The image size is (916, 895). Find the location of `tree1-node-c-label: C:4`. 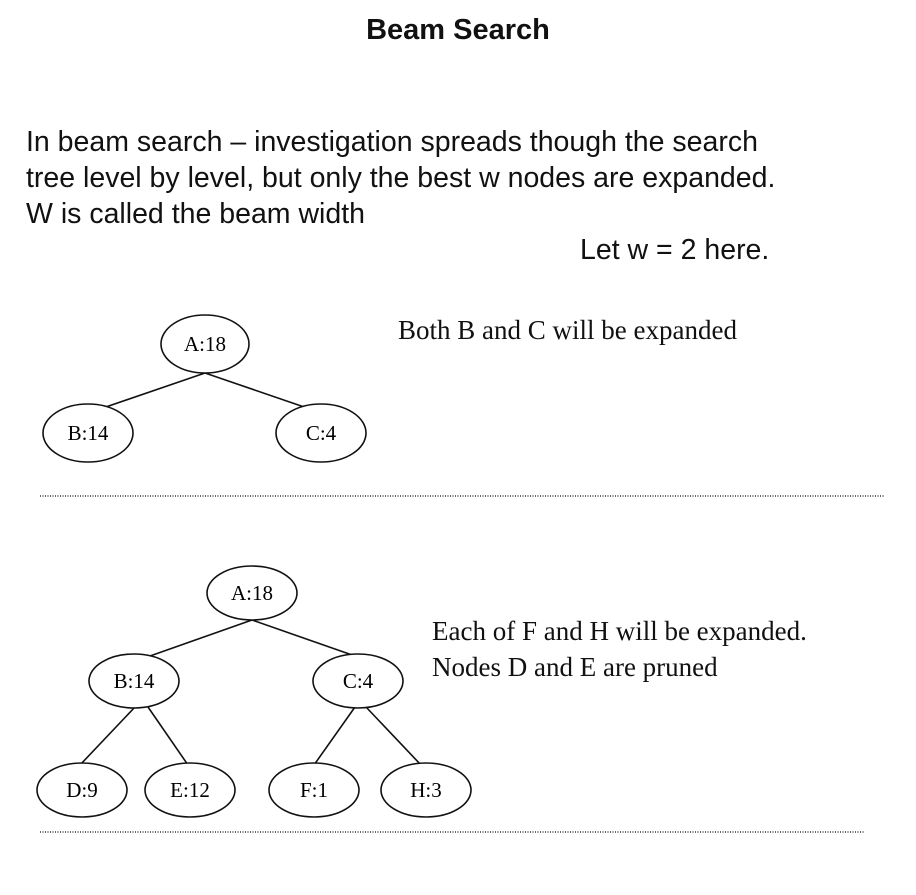

tree1-node-c-label: C:4 is located at coordinates (321, 433).